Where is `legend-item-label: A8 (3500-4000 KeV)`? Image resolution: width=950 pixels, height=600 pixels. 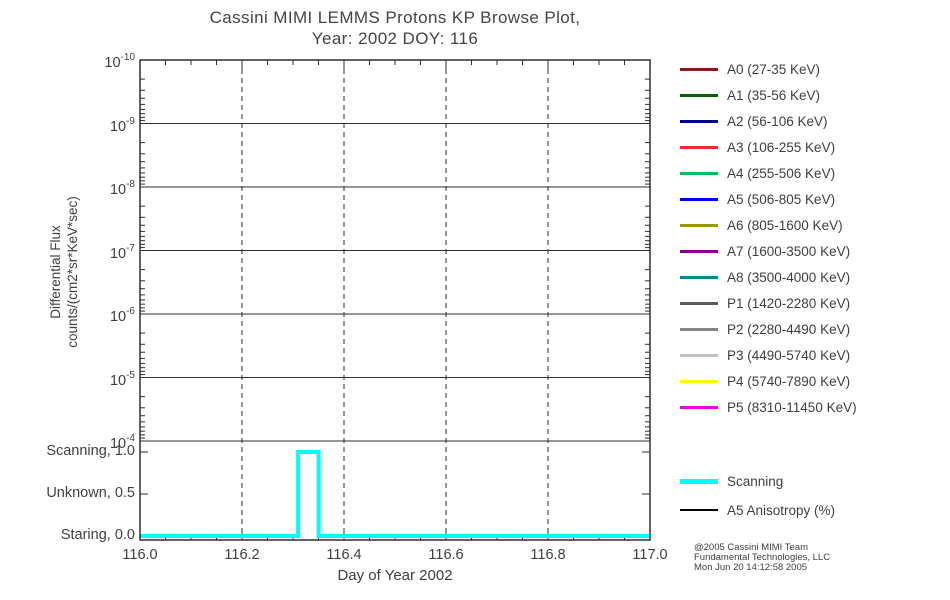
legend-item-label: A8 (3500-4000 KeV) is located at coordinates (789, 277).